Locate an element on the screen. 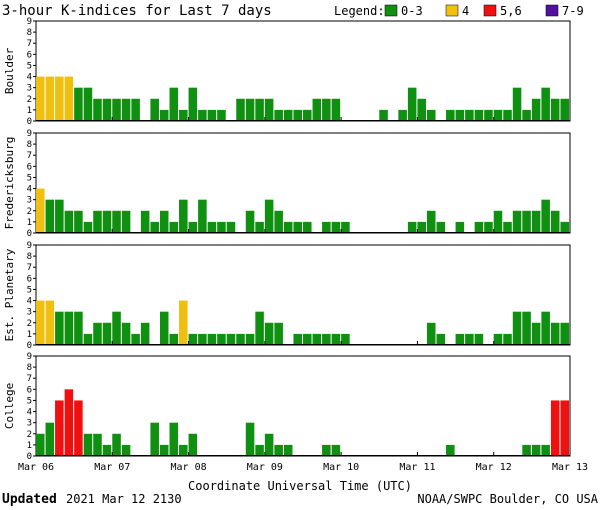 This screenshot has width=600, height=510. legend-text-5-6: 5,6 is located at coordinates (511, 11).